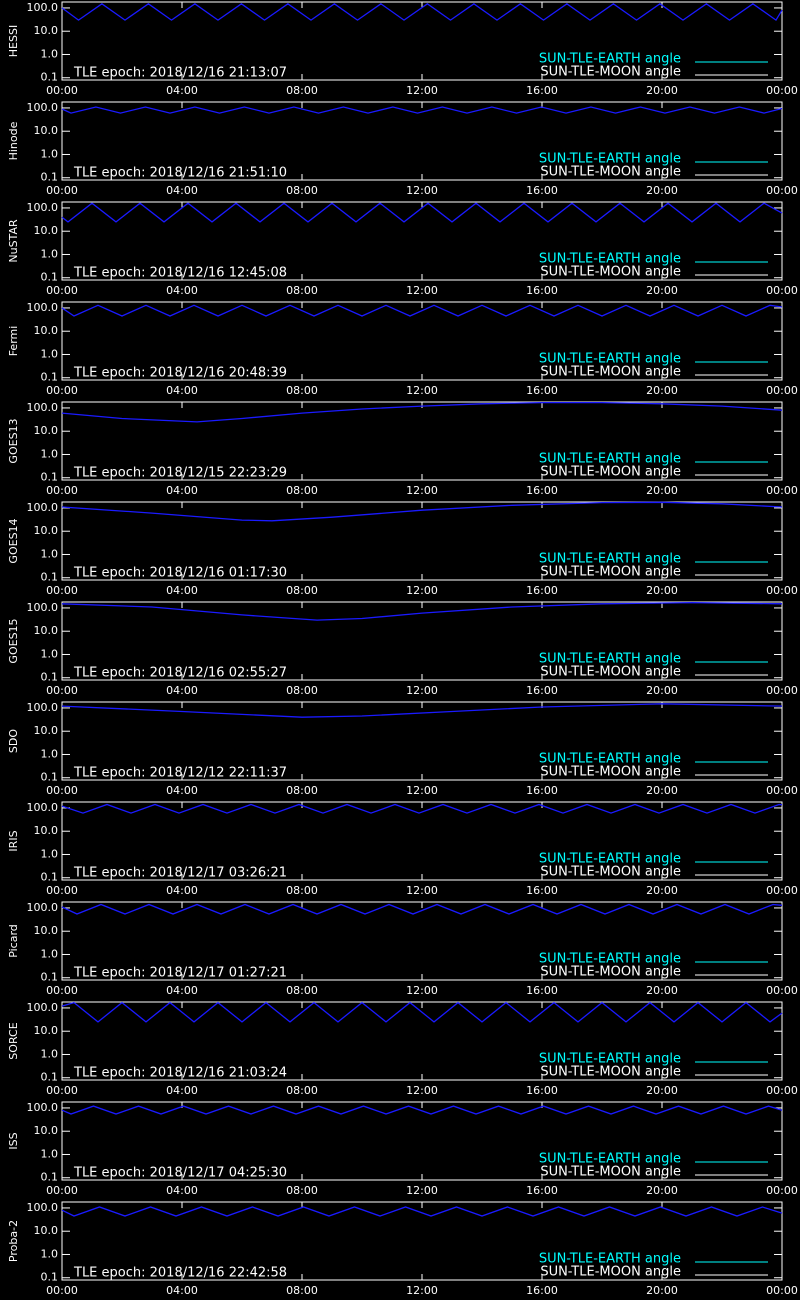  What do you see at coordinates (180, 773) in the screenshot?
I see `annotation: TLE epoch: 2018/12/12 22:11:37` at bounding box center [180, 773].